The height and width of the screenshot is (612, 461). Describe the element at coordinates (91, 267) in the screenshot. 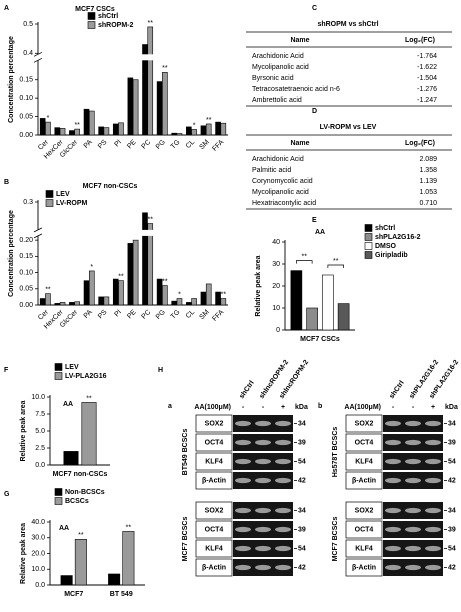

I see `significance: *` at that location.